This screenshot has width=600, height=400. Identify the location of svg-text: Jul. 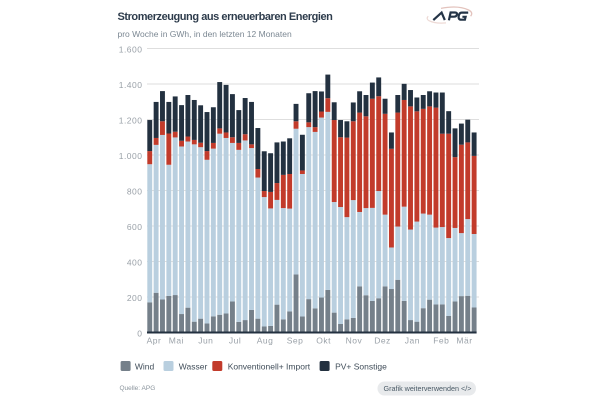
(235, 341).